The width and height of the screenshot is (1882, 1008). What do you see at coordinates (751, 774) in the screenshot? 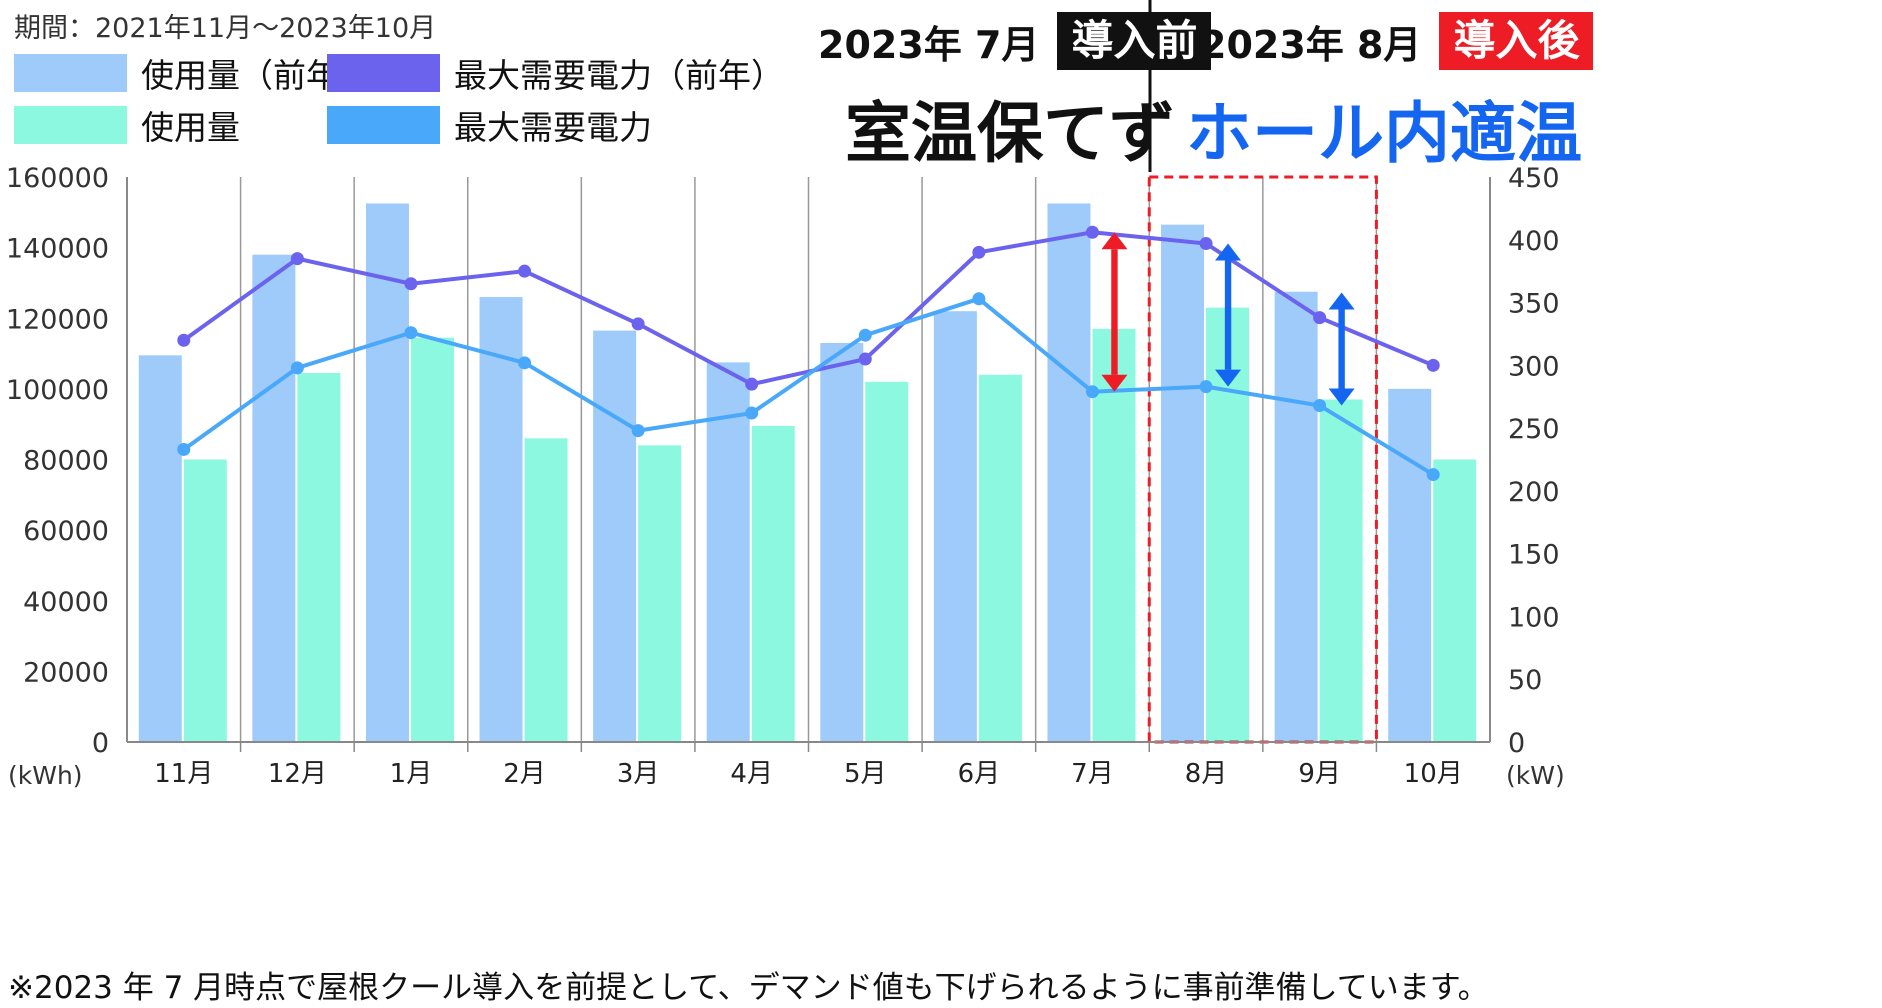
I see `x-tick-label: 4月` at bounding box center [751, 774].